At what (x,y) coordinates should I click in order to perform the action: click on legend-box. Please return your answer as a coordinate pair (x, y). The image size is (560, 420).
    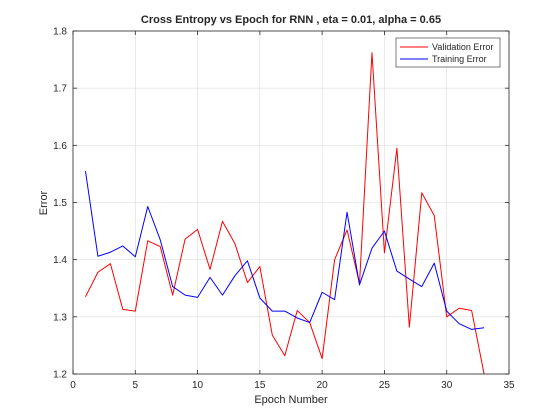
    Looking at the image, I should click on (448, 52).